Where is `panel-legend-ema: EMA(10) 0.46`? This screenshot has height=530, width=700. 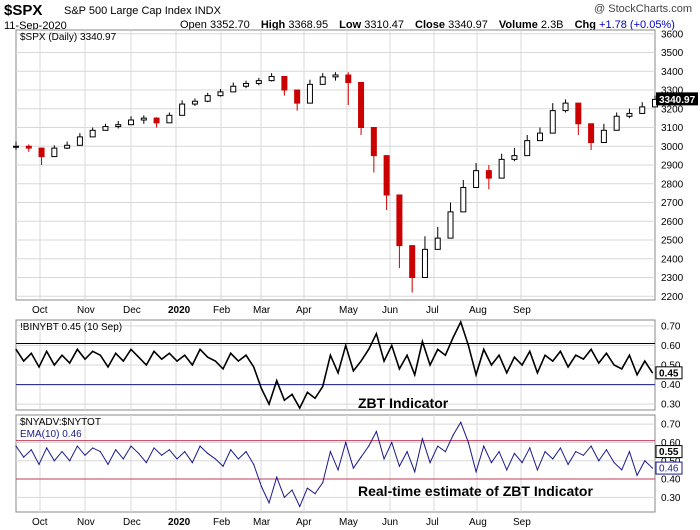 panel-legend-ema: EMA(10) 0.46 is located at coordinates (51, 434).